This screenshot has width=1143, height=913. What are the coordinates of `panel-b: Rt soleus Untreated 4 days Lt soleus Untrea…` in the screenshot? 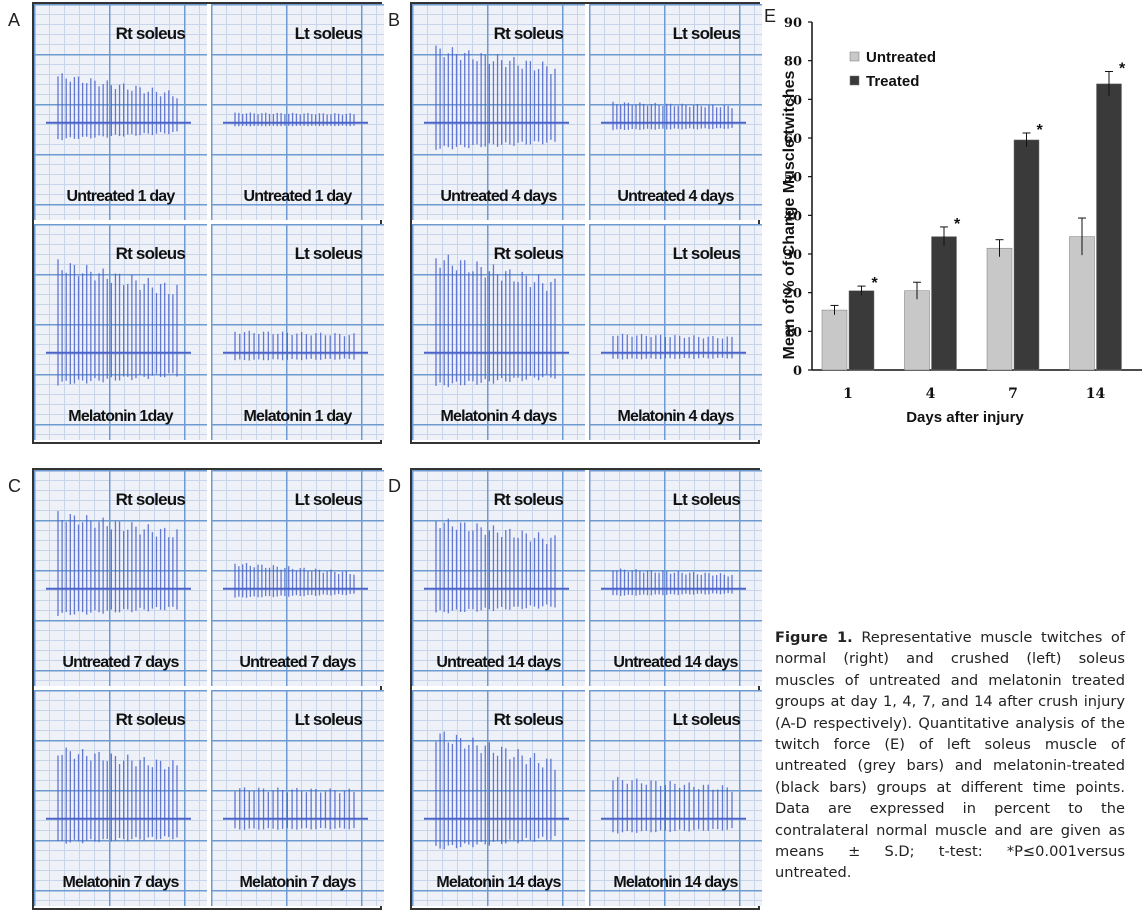 It's located at (586, 223).